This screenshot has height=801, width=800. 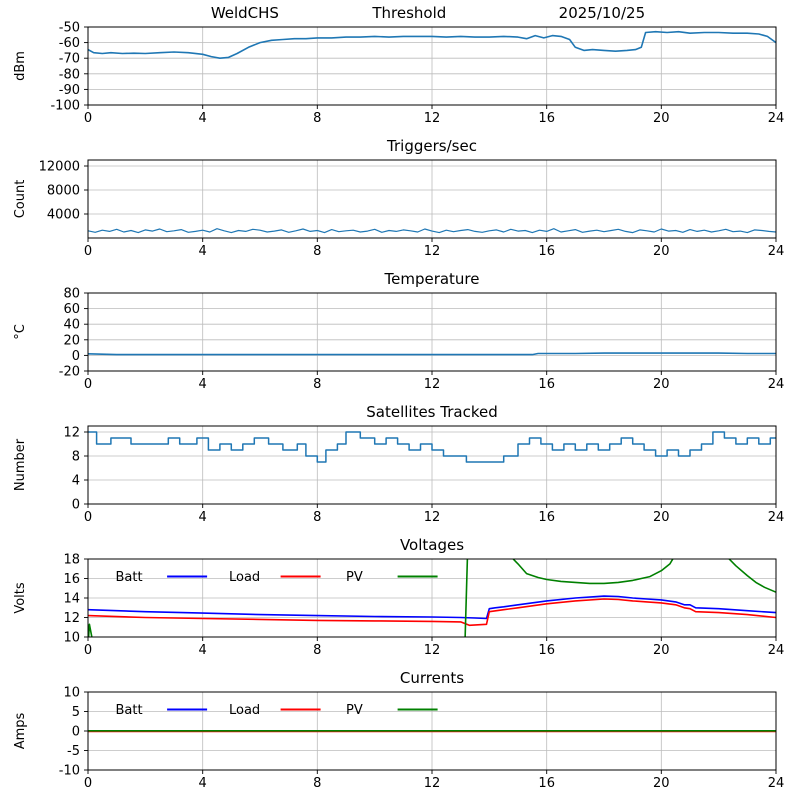 What do you see at coordinates (431, 279) in the screenshot?
I see `svg-text: Temperature` at bounding box center [431, 279].